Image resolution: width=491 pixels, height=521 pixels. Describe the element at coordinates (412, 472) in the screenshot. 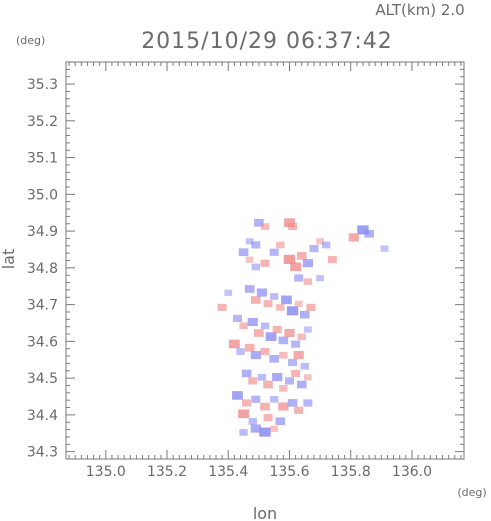

I see `x-tick-label: 136.0` at that location.